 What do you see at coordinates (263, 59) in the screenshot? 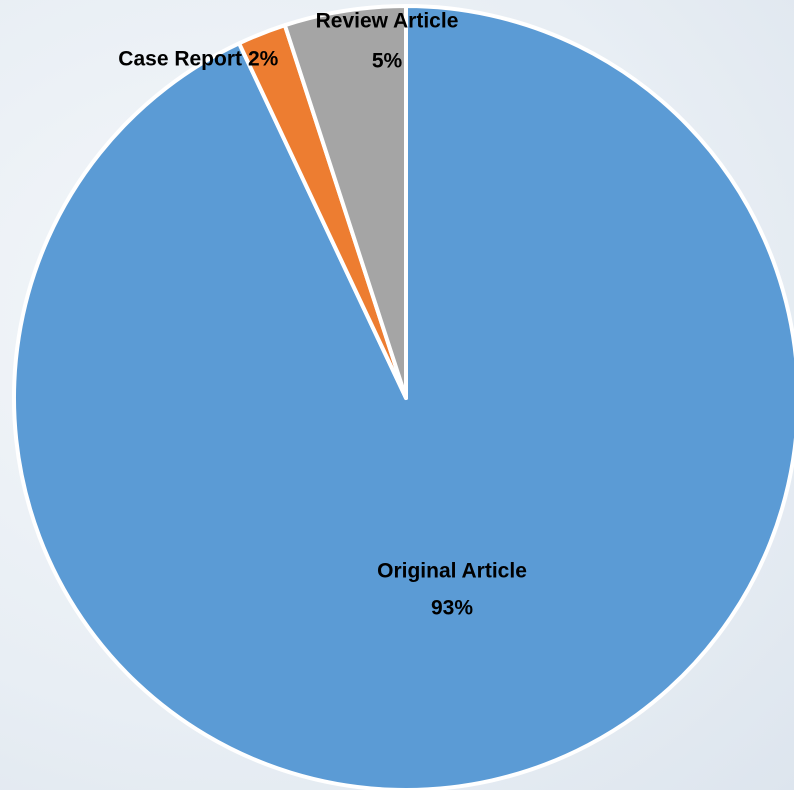
I see `data-label-value: 2%` at bounding box center [263, 59].